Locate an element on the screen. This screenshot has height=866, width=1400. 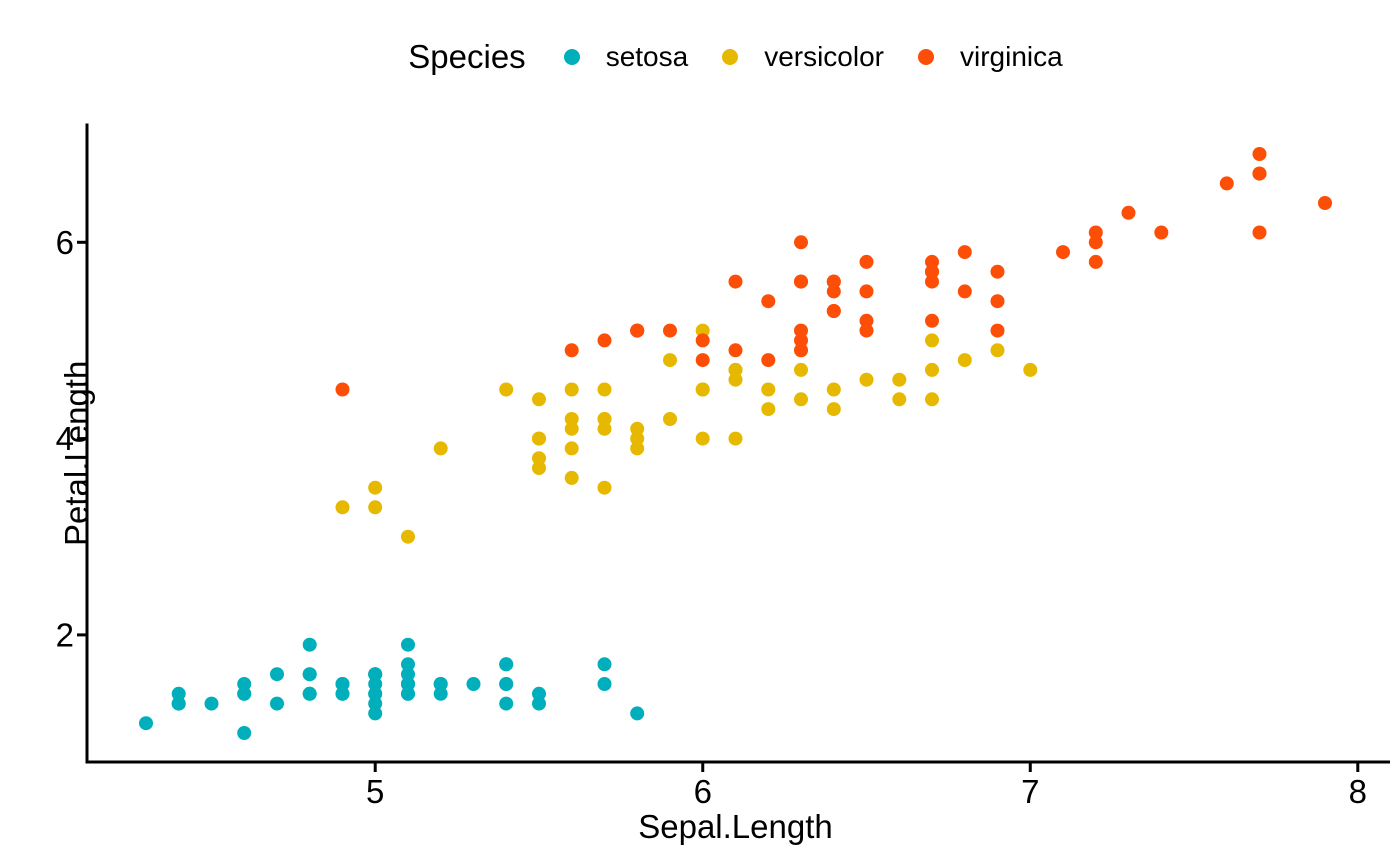
legend-item-versicolor: versicolor is located at coordinates (803, 57).